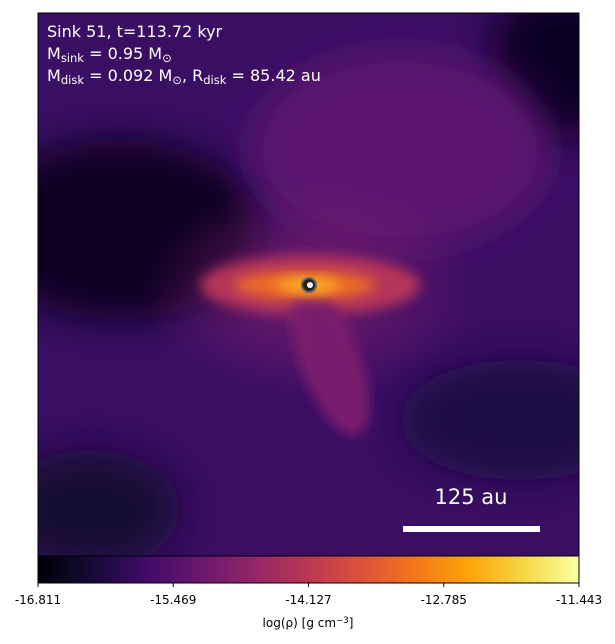 The height and width of the screenshot is (644, 615). Describe the element at coordinates (308, 600) in the screenshot. I see `tick-label: -14.127` at that location.